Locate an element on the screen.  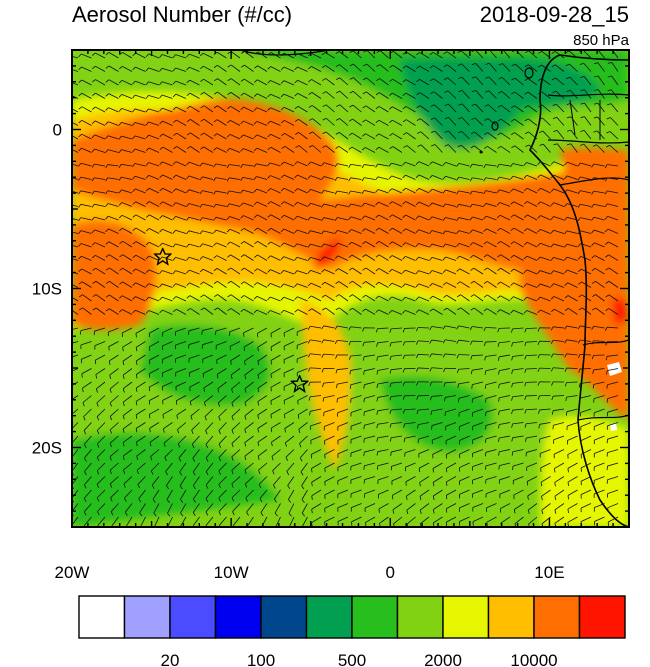
colorbar-box is located at coordinates (147, 617).